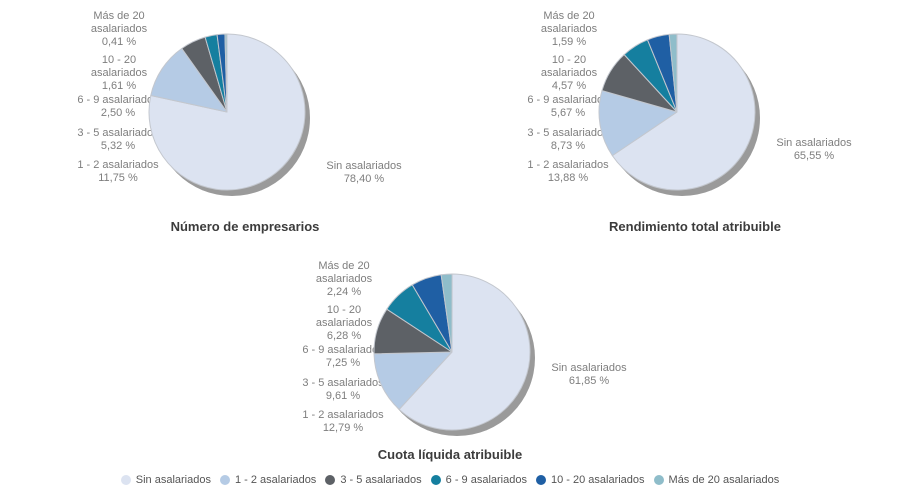  I want to click on legend-item-label: Más de 20 asalariados, so click(724, 480).